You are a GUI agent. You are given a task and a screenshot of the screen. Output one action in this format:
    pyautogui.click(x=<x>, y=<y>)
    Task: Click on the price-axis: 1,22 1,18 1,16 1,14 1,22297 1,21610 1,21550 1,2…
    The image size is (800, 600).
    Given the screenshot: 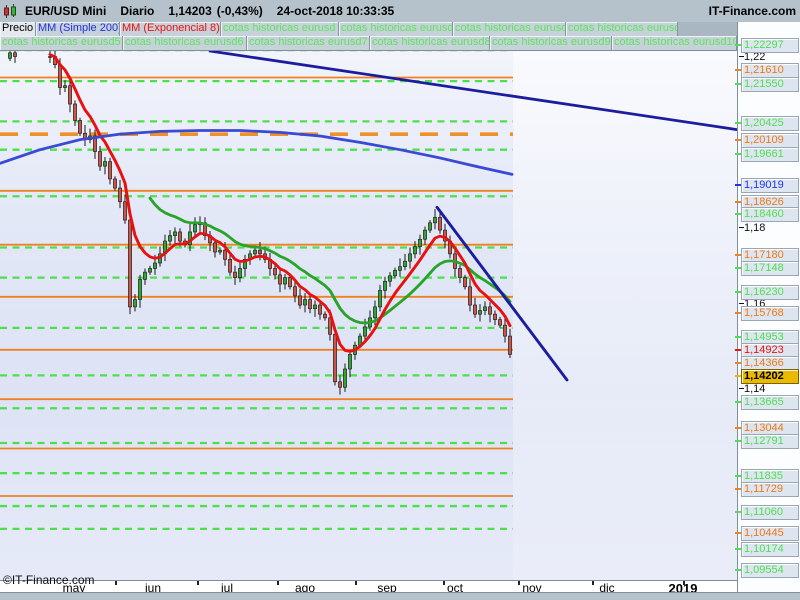 What is the action you would take?
    pyautogui.click(x=767, y=307)
    